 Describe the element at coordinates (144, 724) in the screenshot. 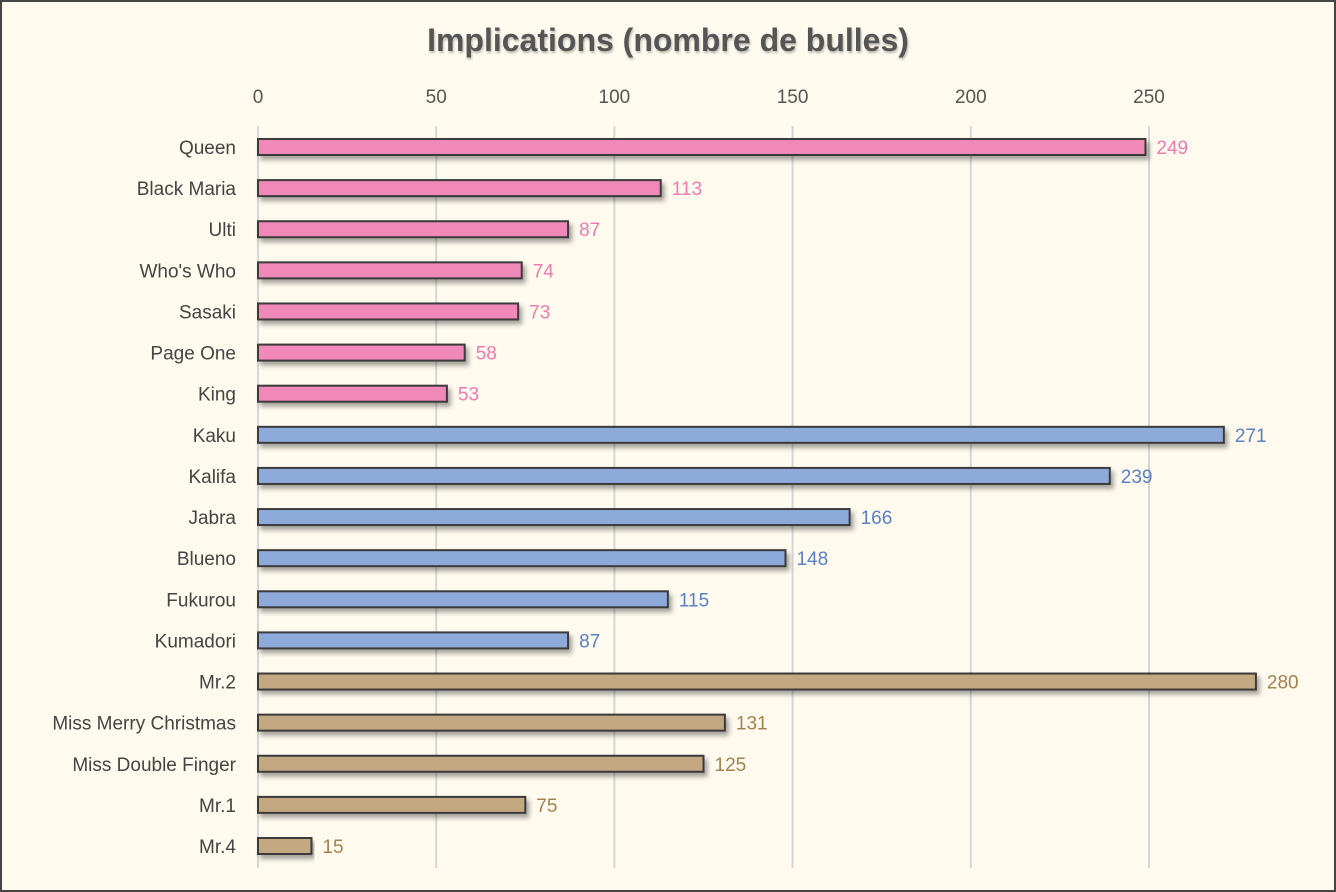

I see `category-label: Miss Merry Christmas` at that location.